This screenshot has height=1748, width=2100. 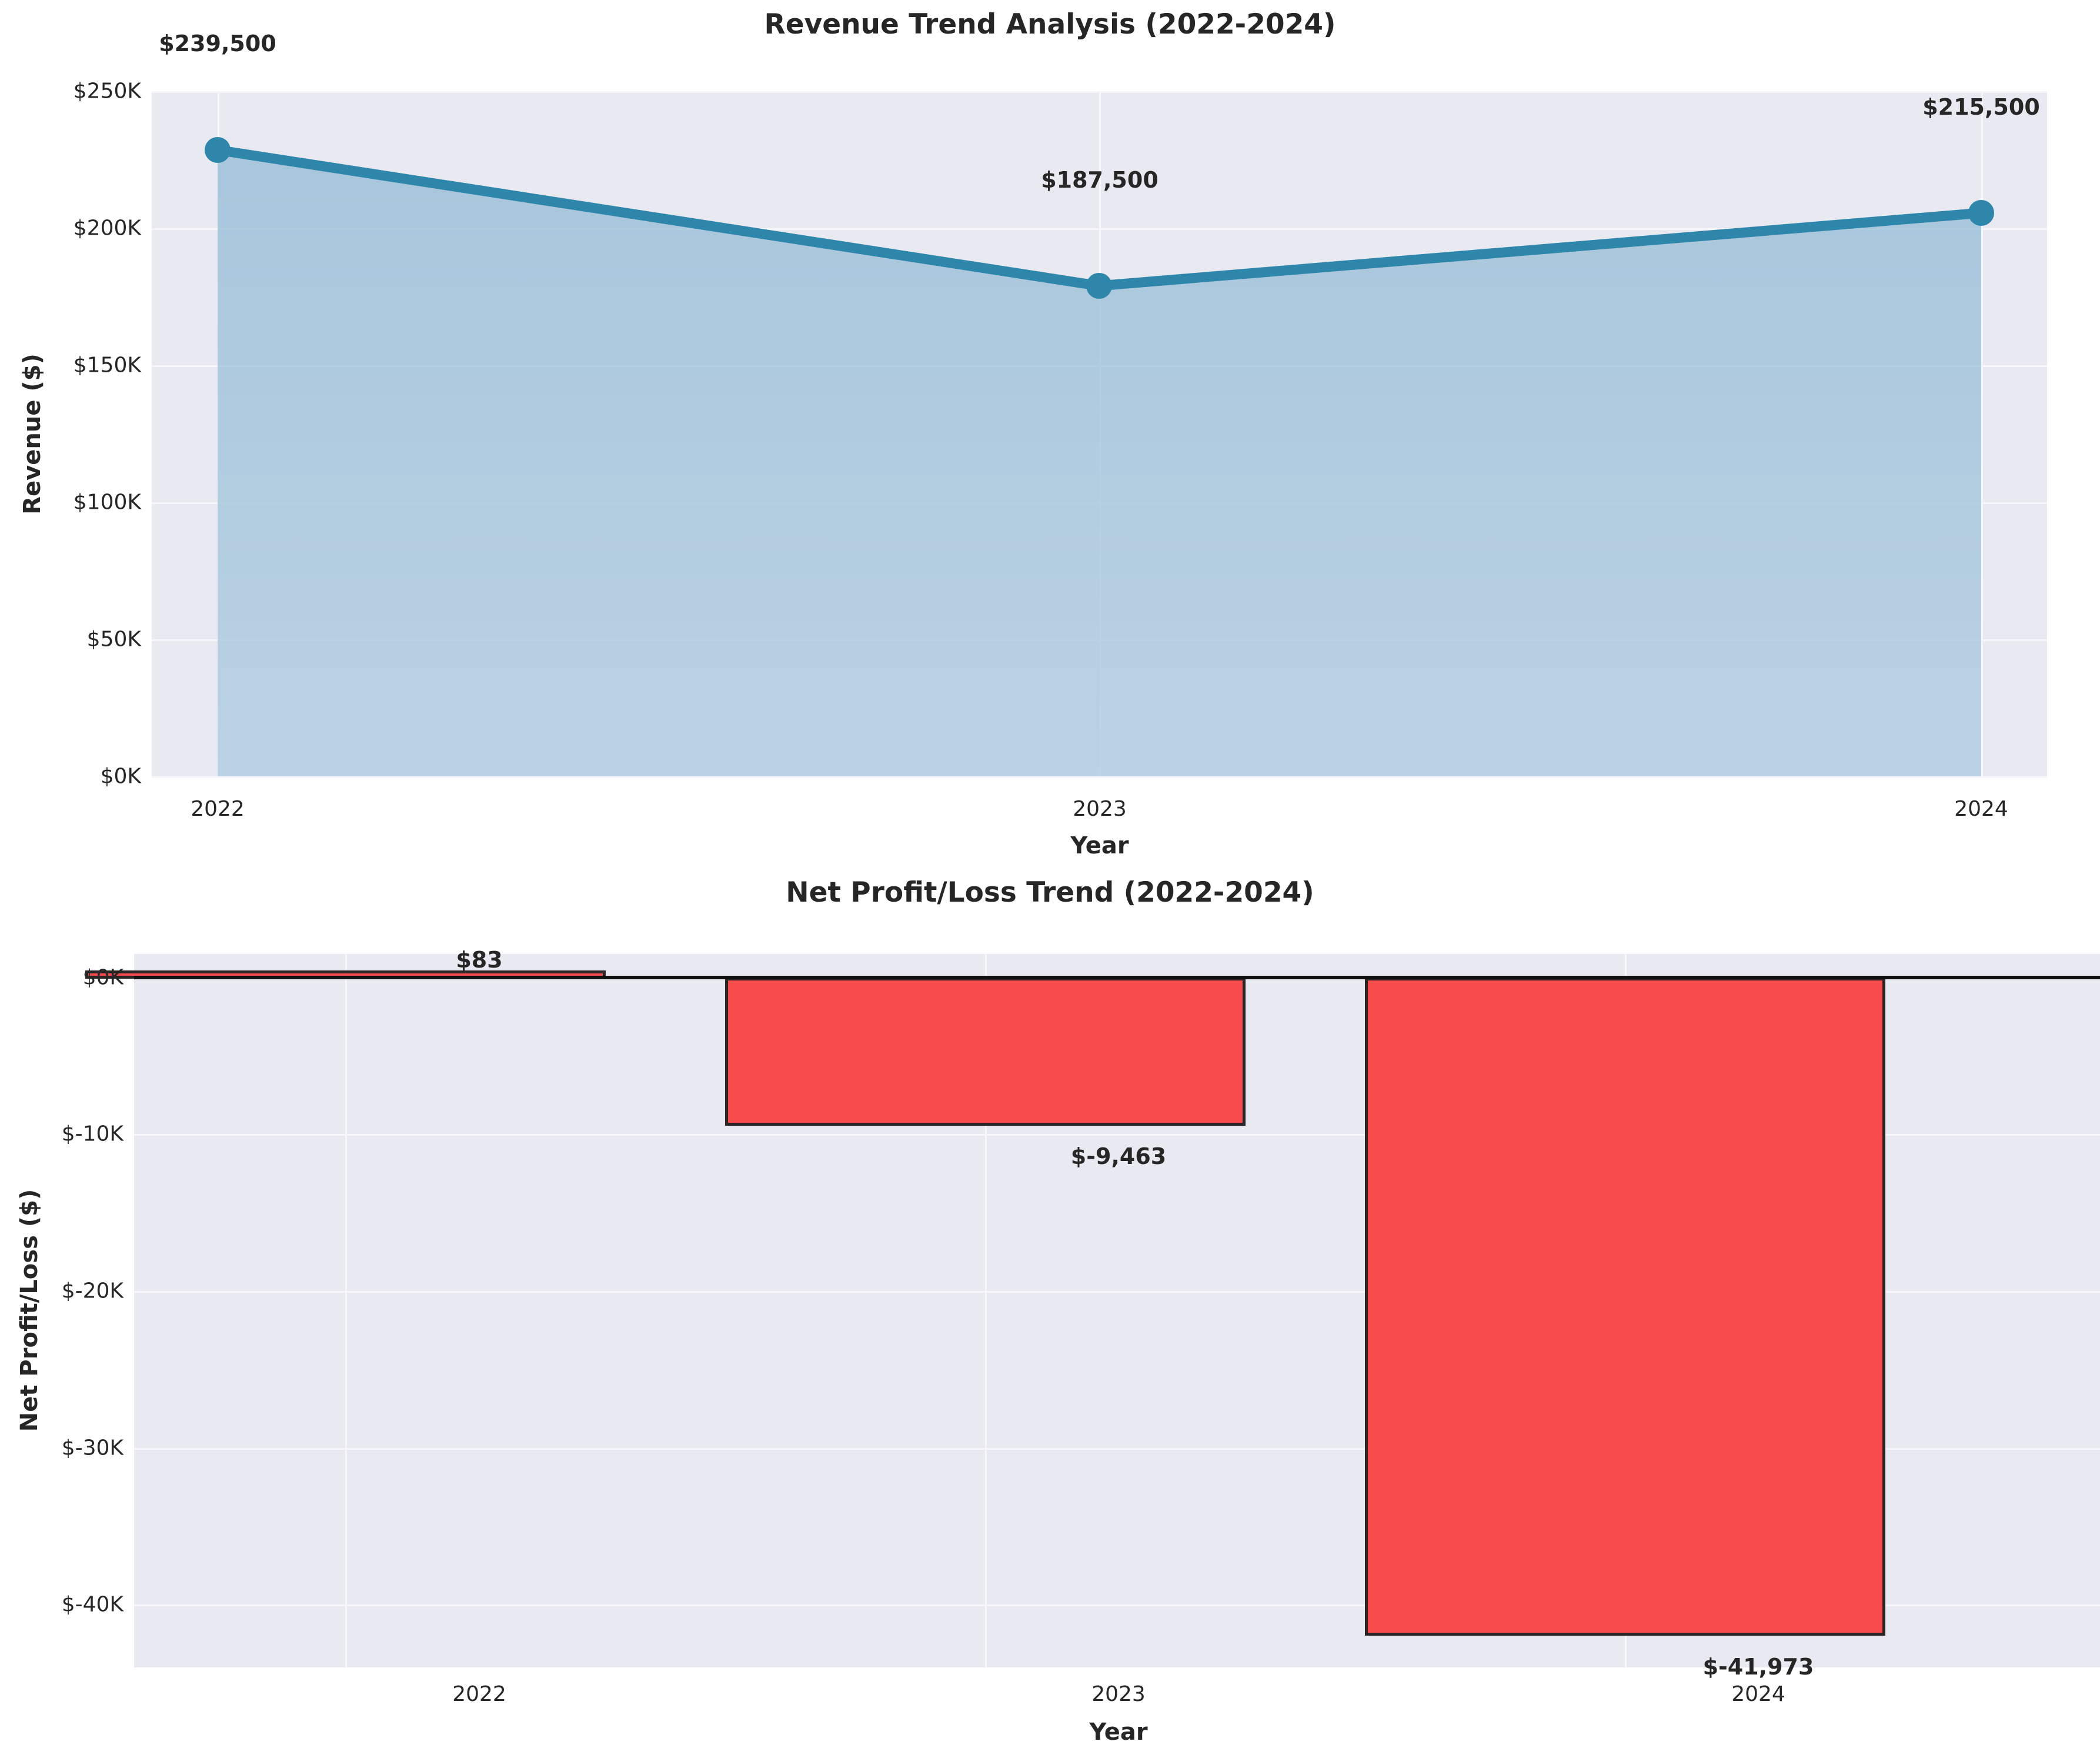 What do you see at coordinates (479, 960) in the screenshot?
I see `bar-label-2022: $83` at bounding box center [479, 960].